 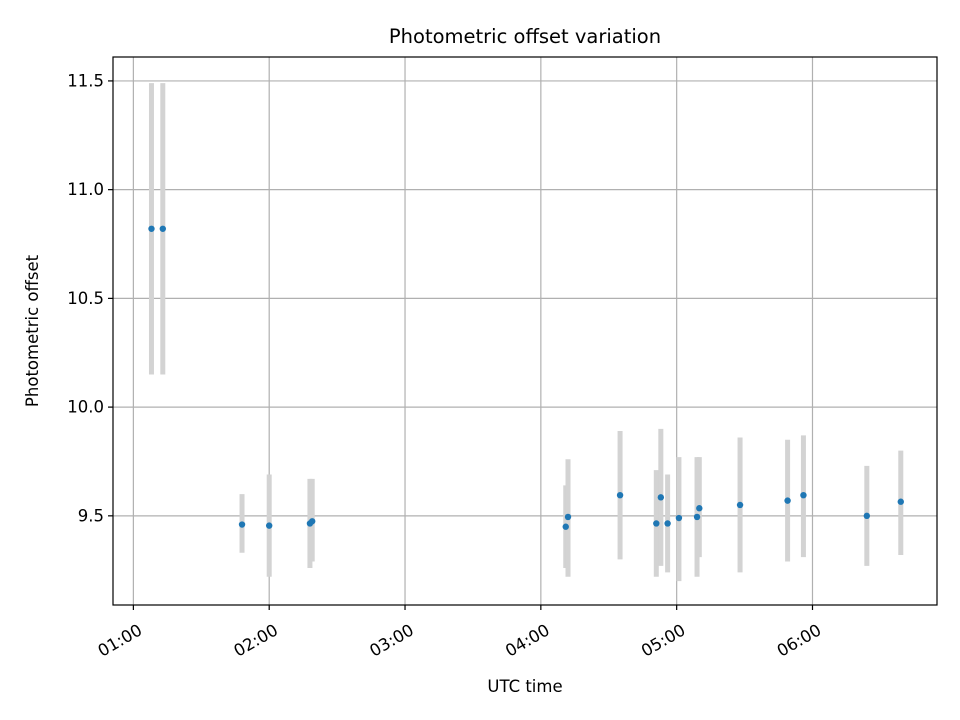 I want to click on y-tick-label: 11.5, so click(x=85, y=80).